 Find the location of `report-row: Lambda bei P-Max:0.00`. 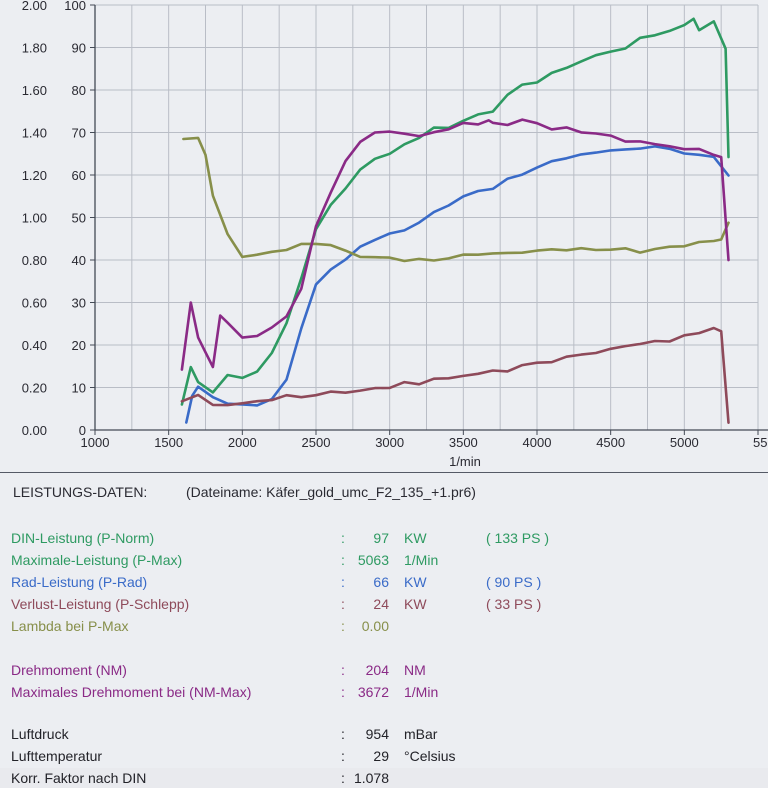

report-row: Lambda bei P-Max:0.00 is located at coordinates (384, 626).